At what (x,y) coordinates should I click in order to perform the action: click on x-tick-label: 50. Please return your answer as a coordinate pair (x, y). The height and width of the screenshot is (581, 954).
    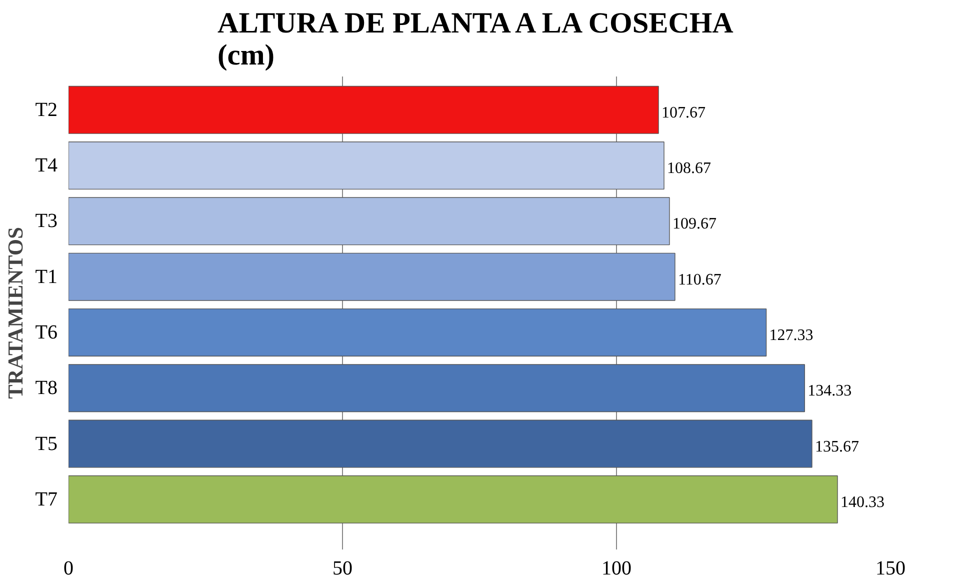
    Looking at the image, I should click on (342, 569).